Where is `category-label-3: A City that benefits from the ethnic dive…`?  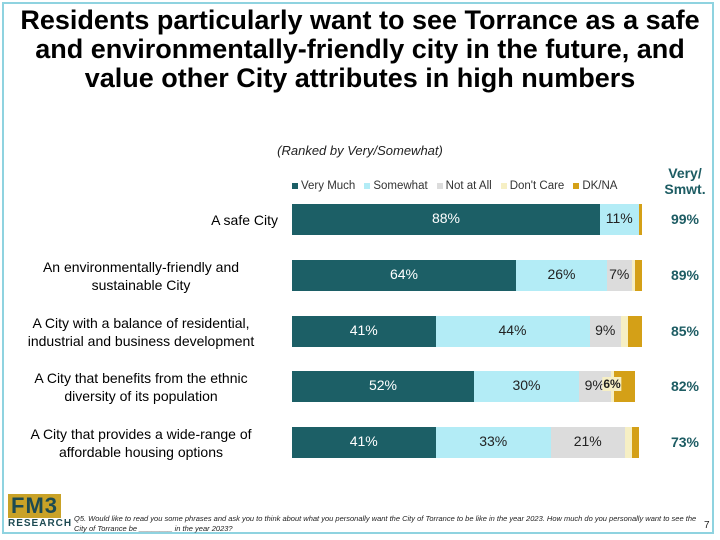
category-label-3: A City that benefits from the ethnic dive… is located at coordinates (141, 387).